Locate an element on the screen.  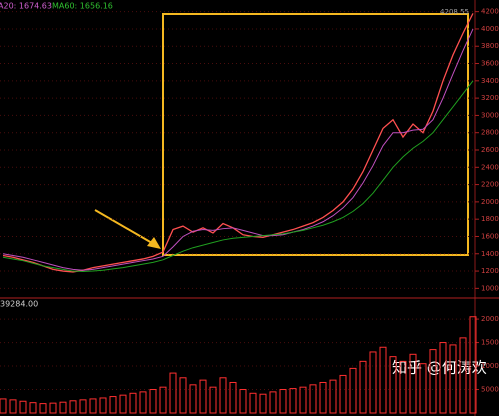
y-tick-label: 2200 is located at coordinates (490, 185).